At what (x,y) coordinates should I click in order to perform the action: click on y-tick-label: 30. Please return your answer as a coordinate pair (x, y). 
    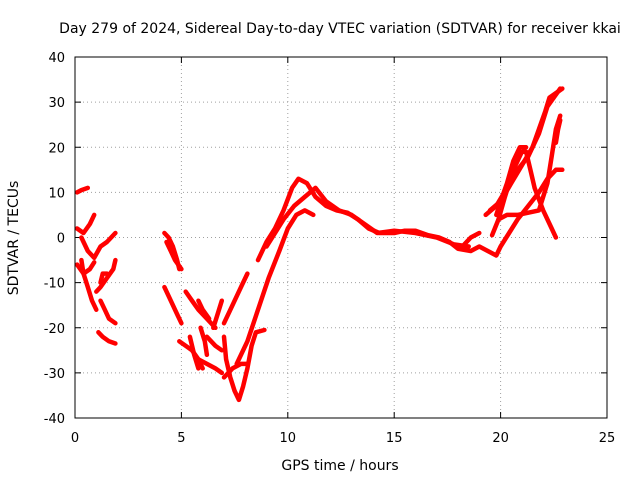
    Looking at the image, I should click on (56, 103).